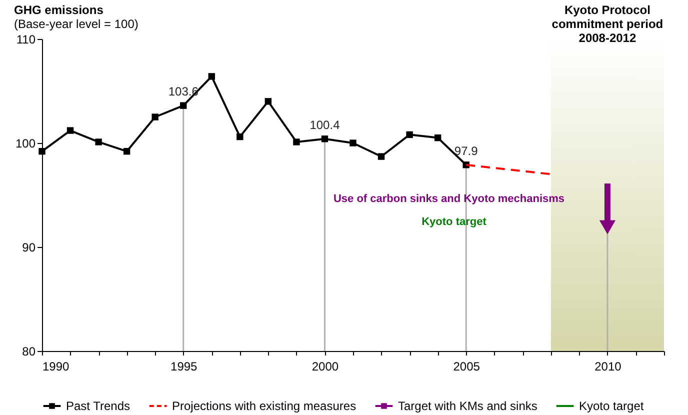 The height and width of the screenshot is (415, 688). I want to click on data-label: 97.9, so click(466, 151).